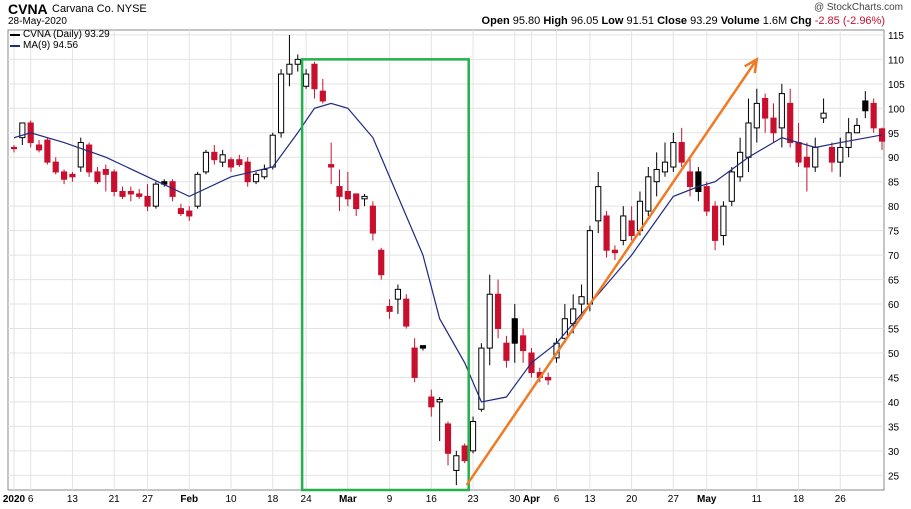 The image size is (911, 509). What do you see at coordinates (841, 499) in the screenshot?
I see `x-tick-label: 26` at bounding box center [841, 499].